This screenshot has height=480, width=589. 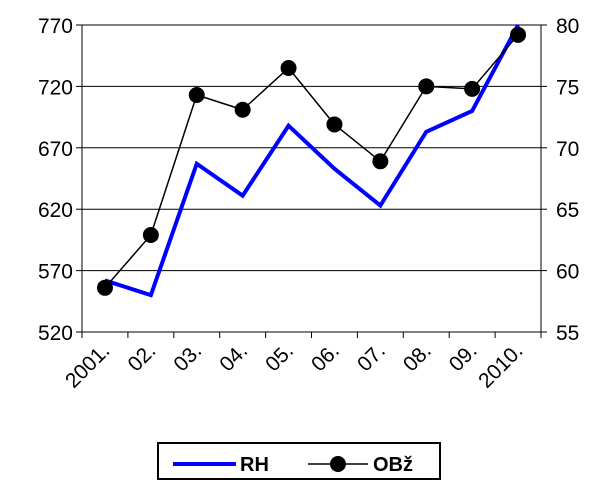 What do you see at coordinates (567, 210) in the screenshot?
I see `right-tick-label: 65` at bounding box center [567, 210].